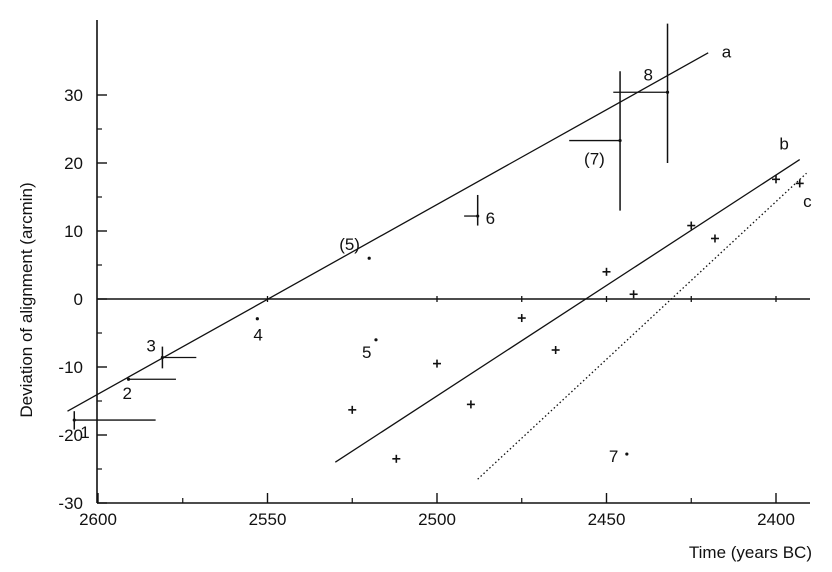 This screenshot has width=832, height=572. I want to click on line-label-a: a, so click(727, 52).